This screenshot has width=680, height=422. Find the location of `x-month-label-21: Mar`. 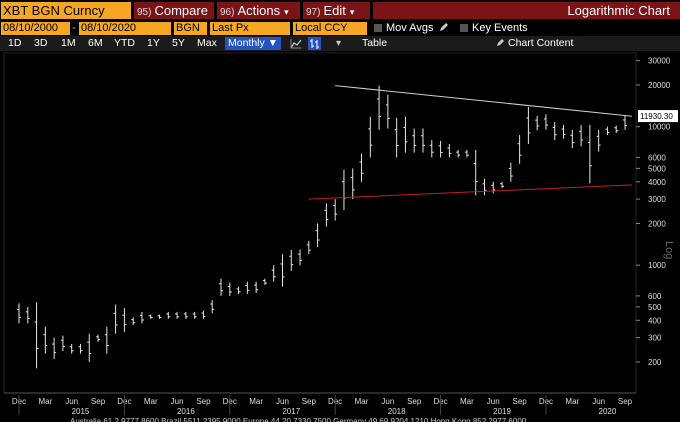

x-month-label-21: Mar is located at coordinates (572, 401).